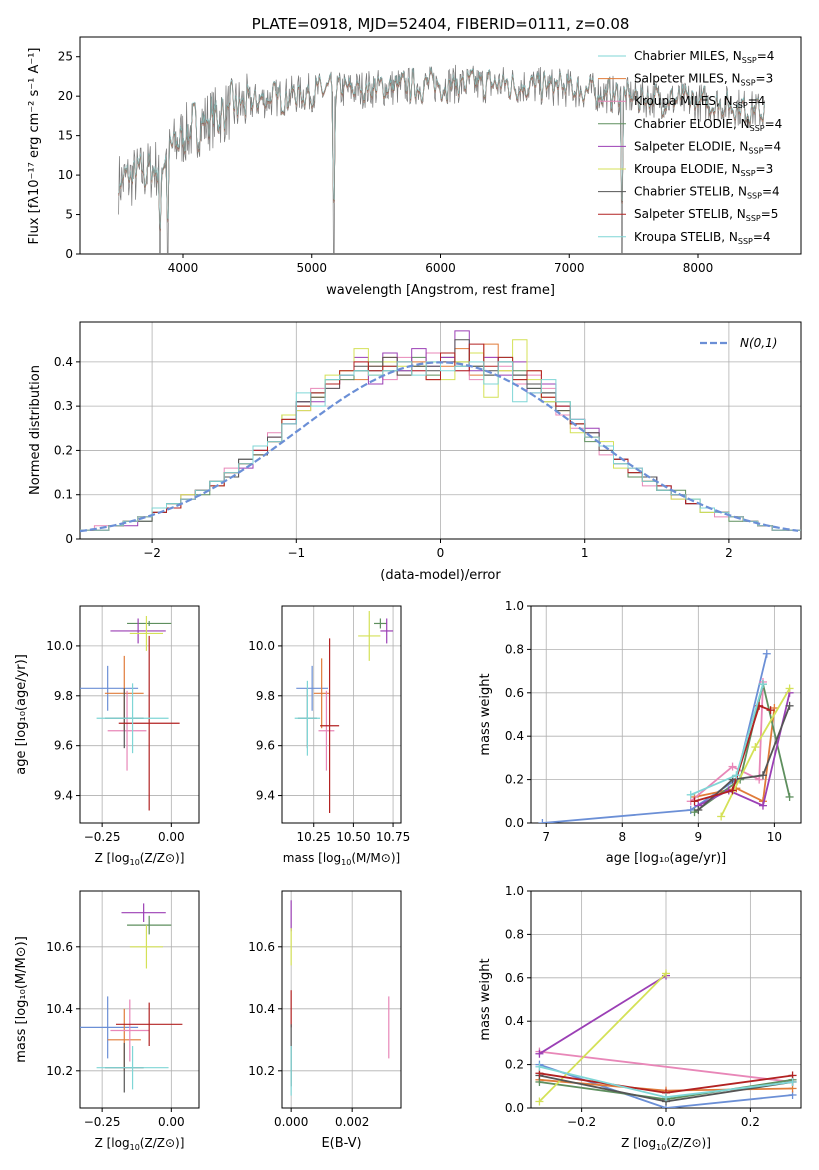 The height and width of the screenshot is (1170, 819). Describe the element at coordinates (622, 837) in the screenshot. I see `x-tick-label: 8` at that location.